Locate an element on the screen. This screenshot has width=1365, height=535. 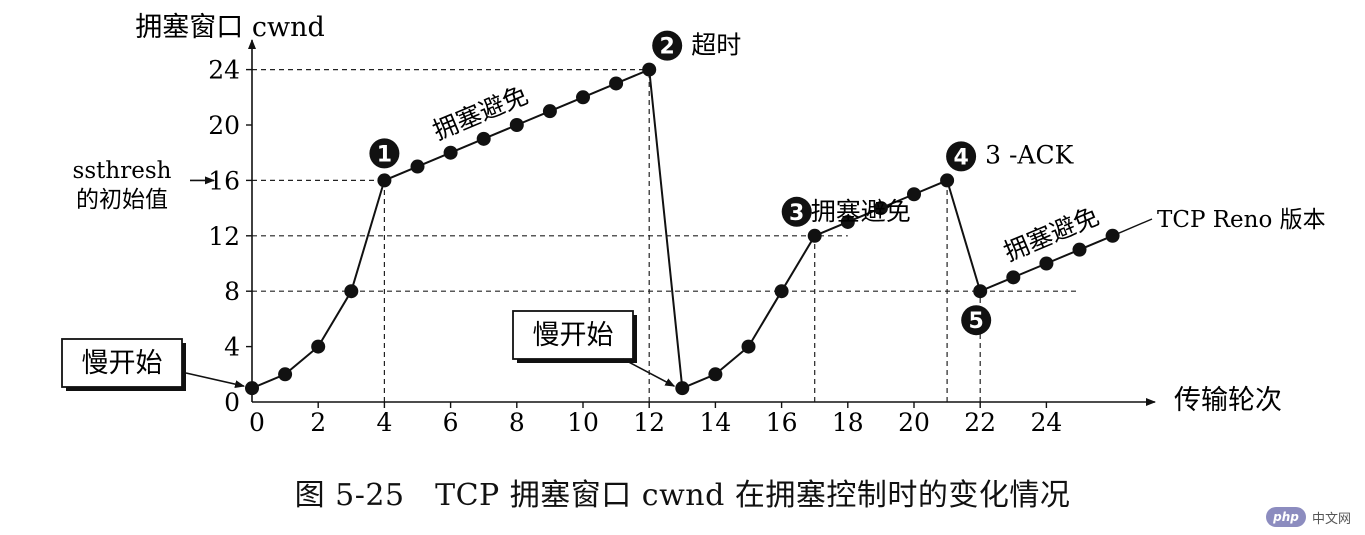
figure-caption: 图 5-25 TCP 拥塞窗口 cwnd 在拥塞控制时的变化情况 is located at coordinates (682, 495).